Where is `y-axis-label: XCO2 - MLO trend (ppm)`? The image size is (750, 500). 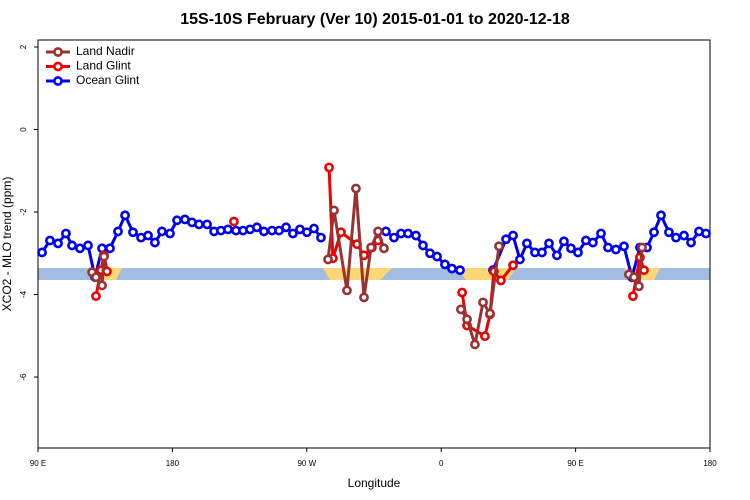
y-axis-label: XCO2 - MLO trend (ppm) is located at coordinates (7, 244).